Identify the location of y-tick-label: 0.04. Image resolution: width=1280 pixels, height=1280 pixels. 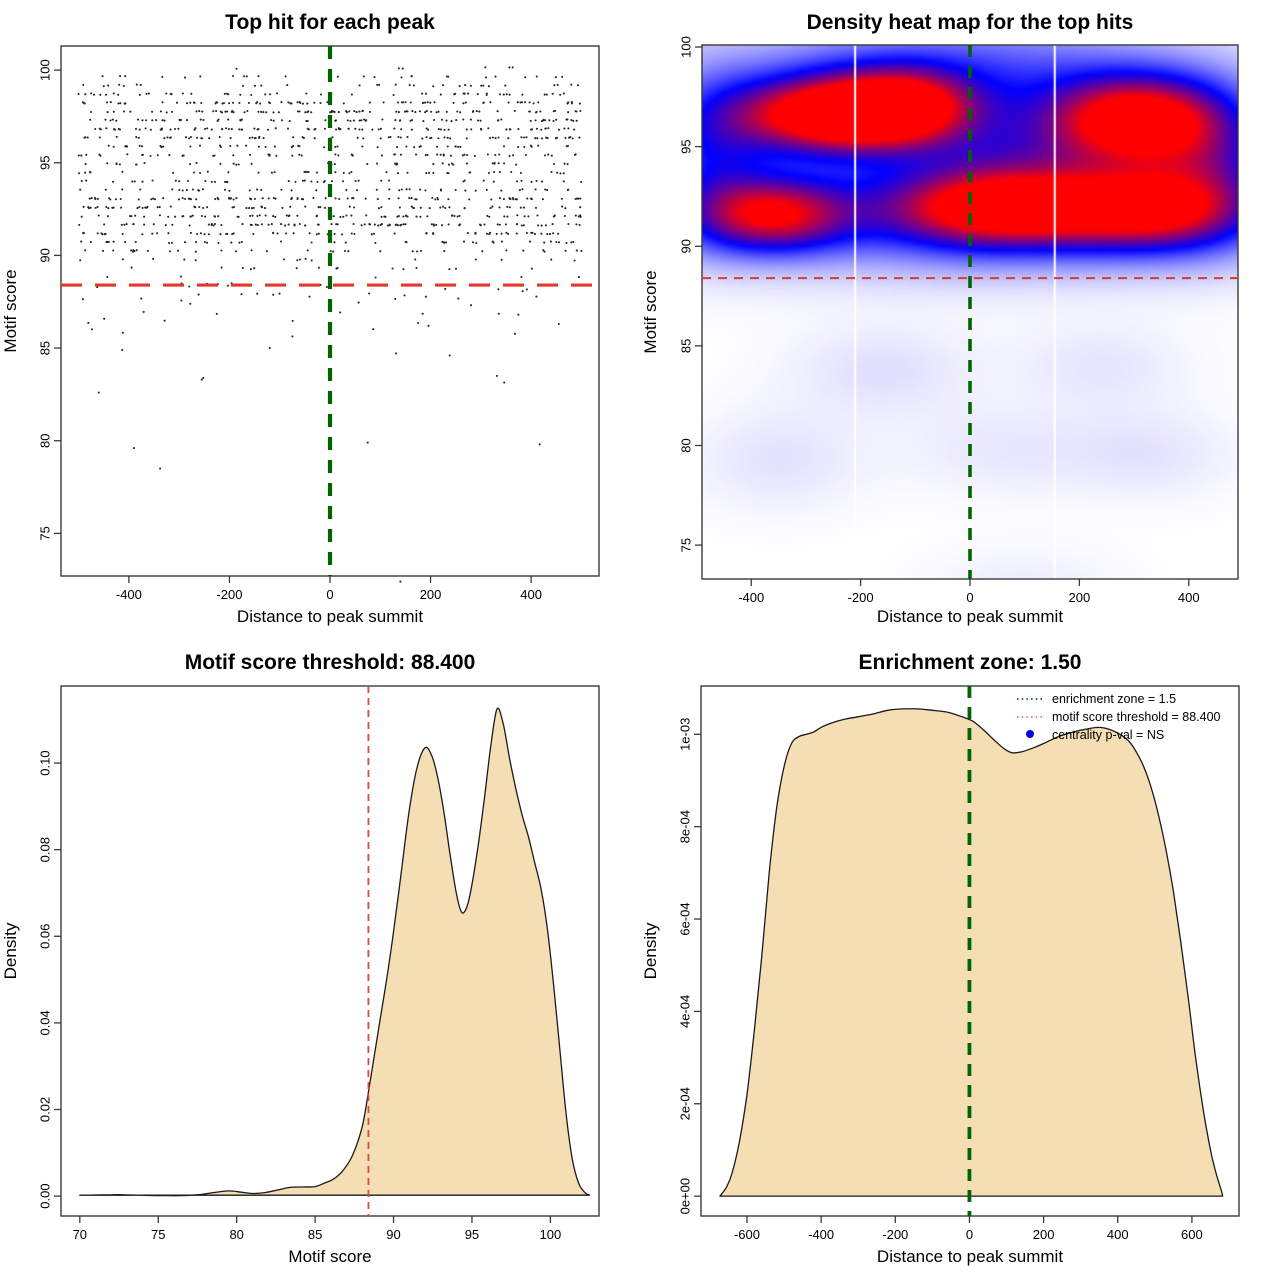
(45, 1022).